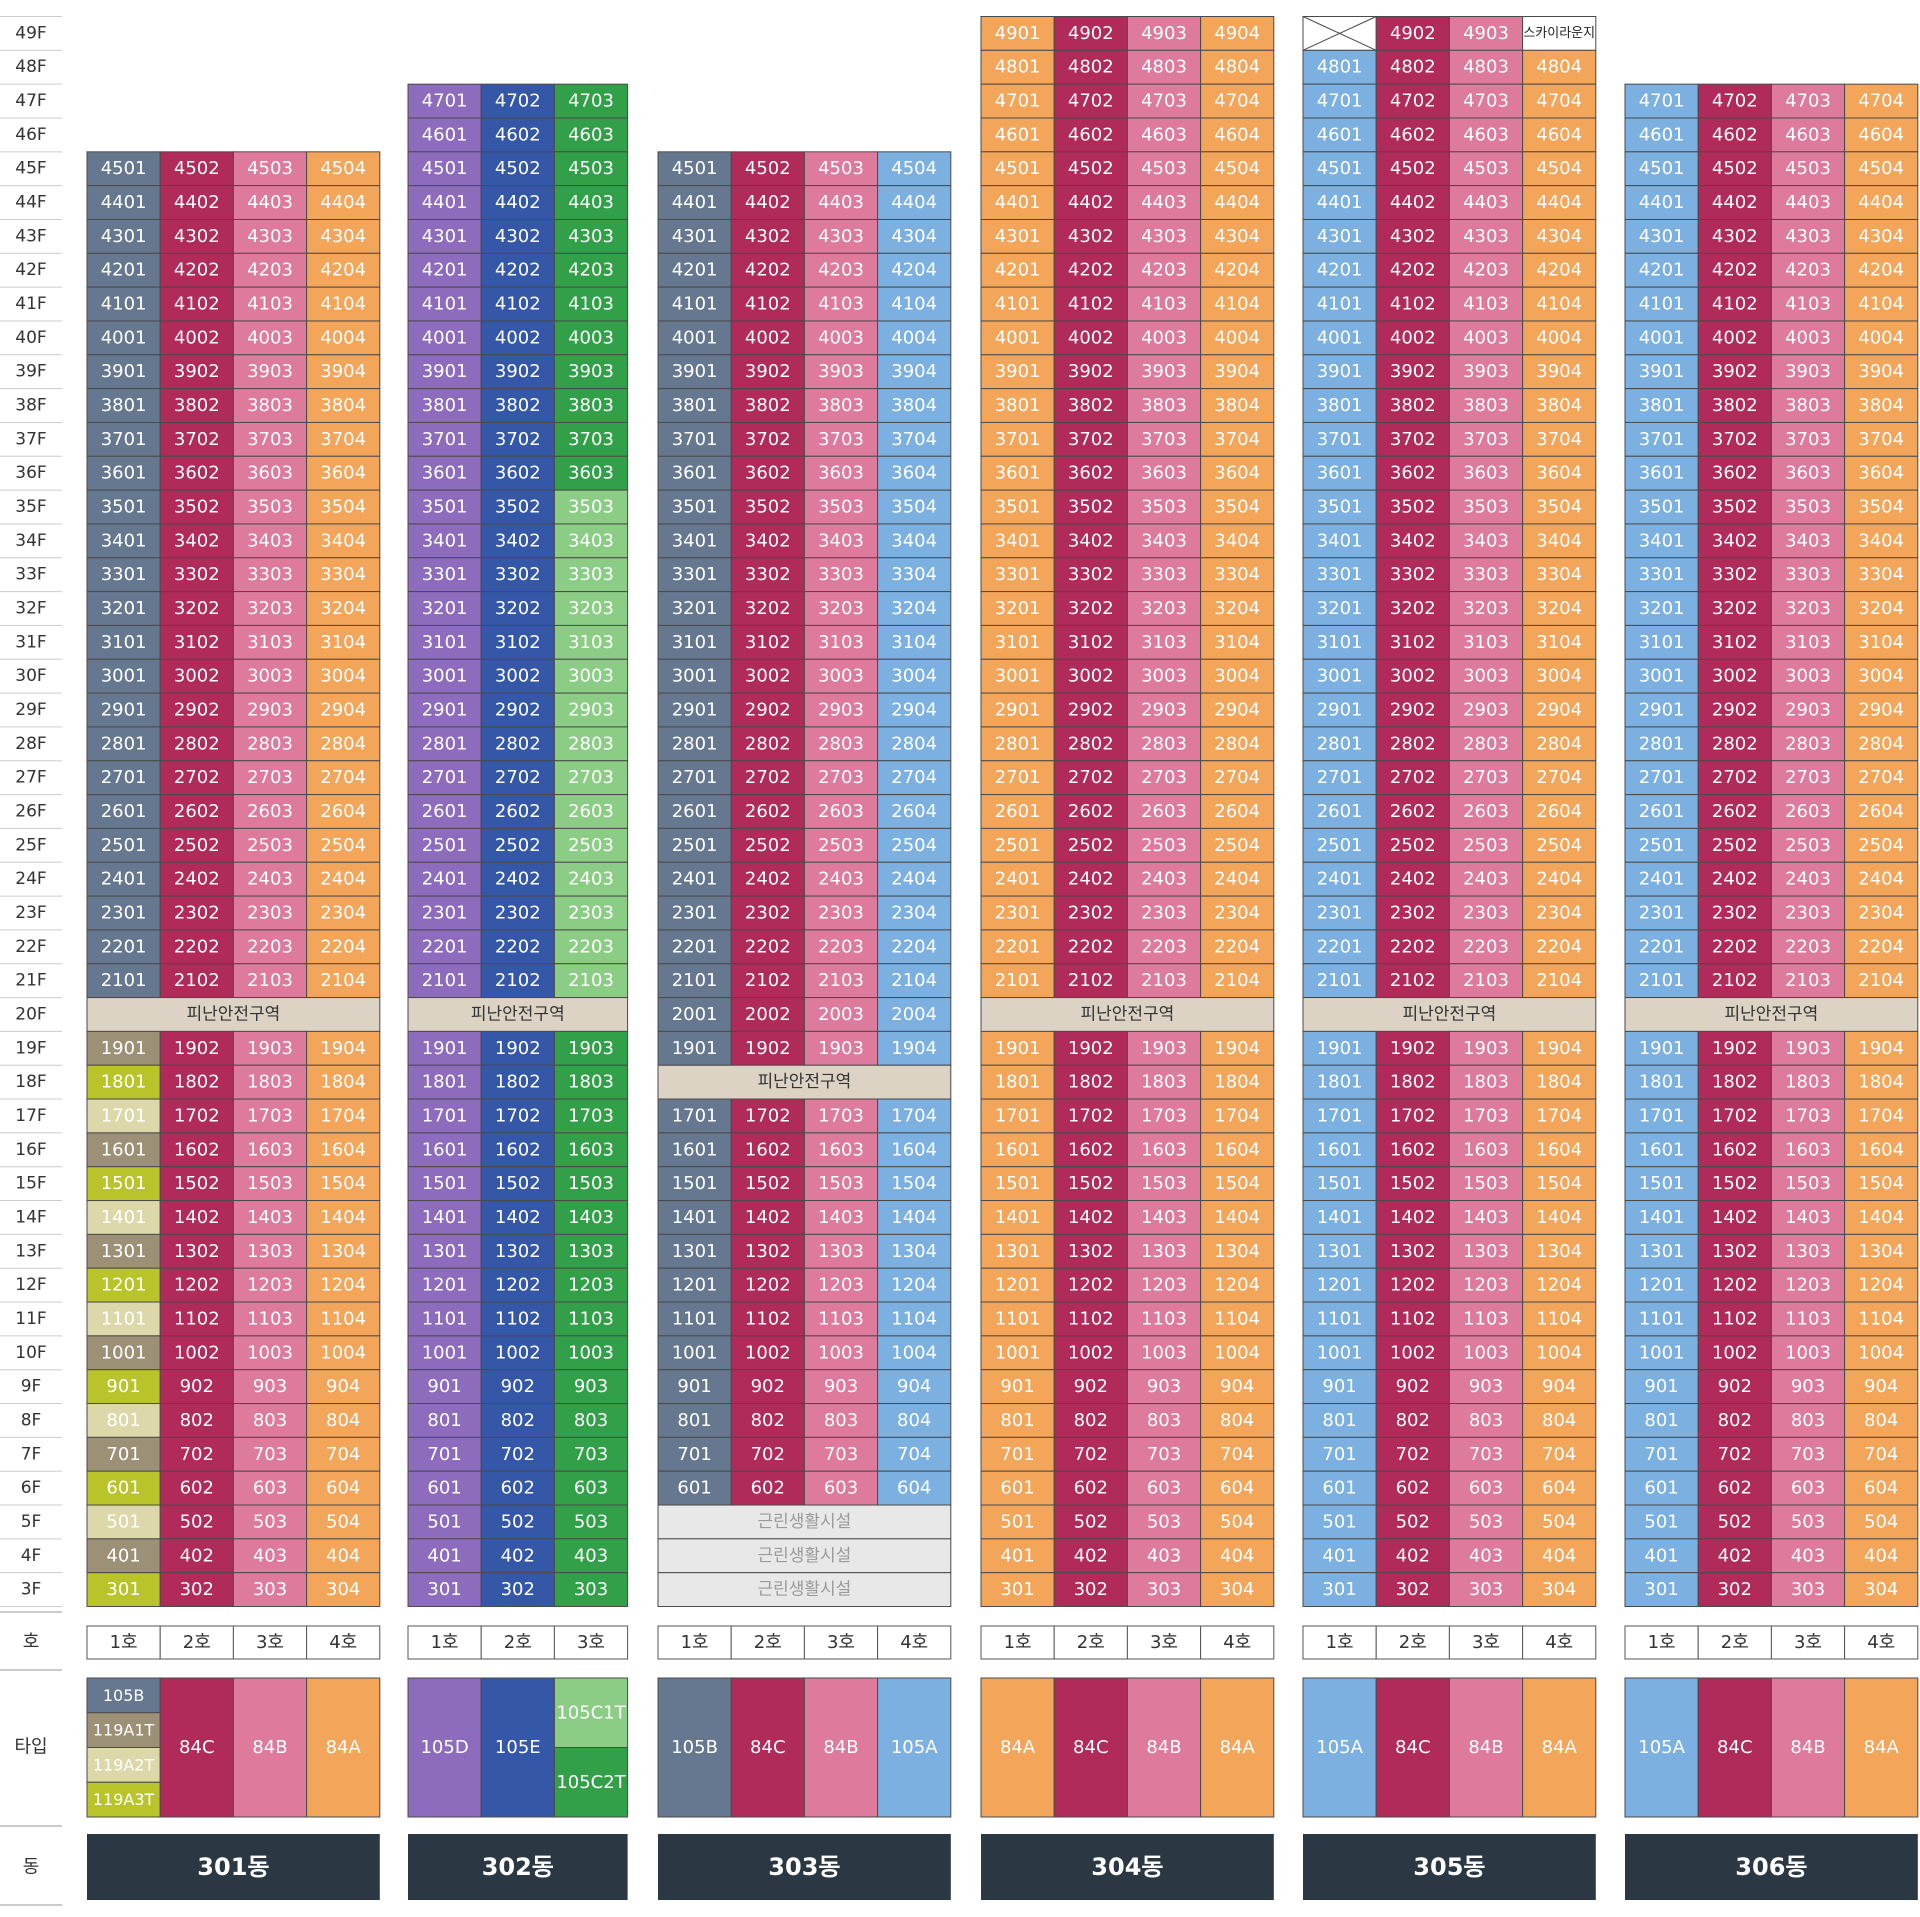  What do you see at coordinates (518, 1867) in the screenshot?
I see `building-header` at bounding box center [518, 1867].